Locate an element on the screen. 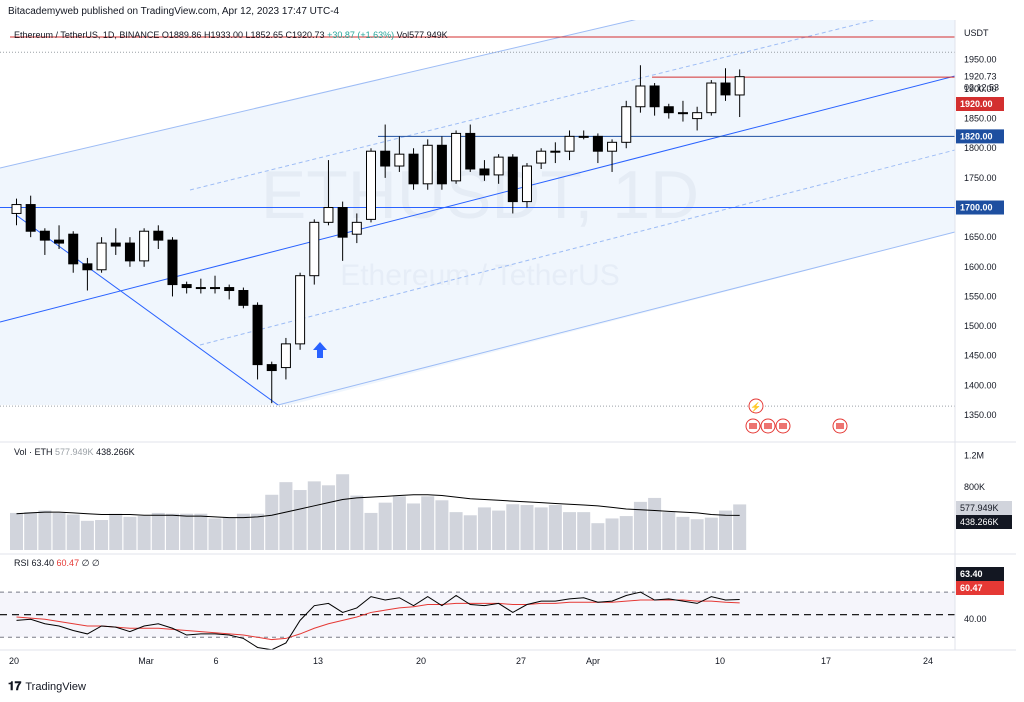 The width and height of the screenshot is (1024, 702). channel-upper-line is located at coordinates (318, 94).